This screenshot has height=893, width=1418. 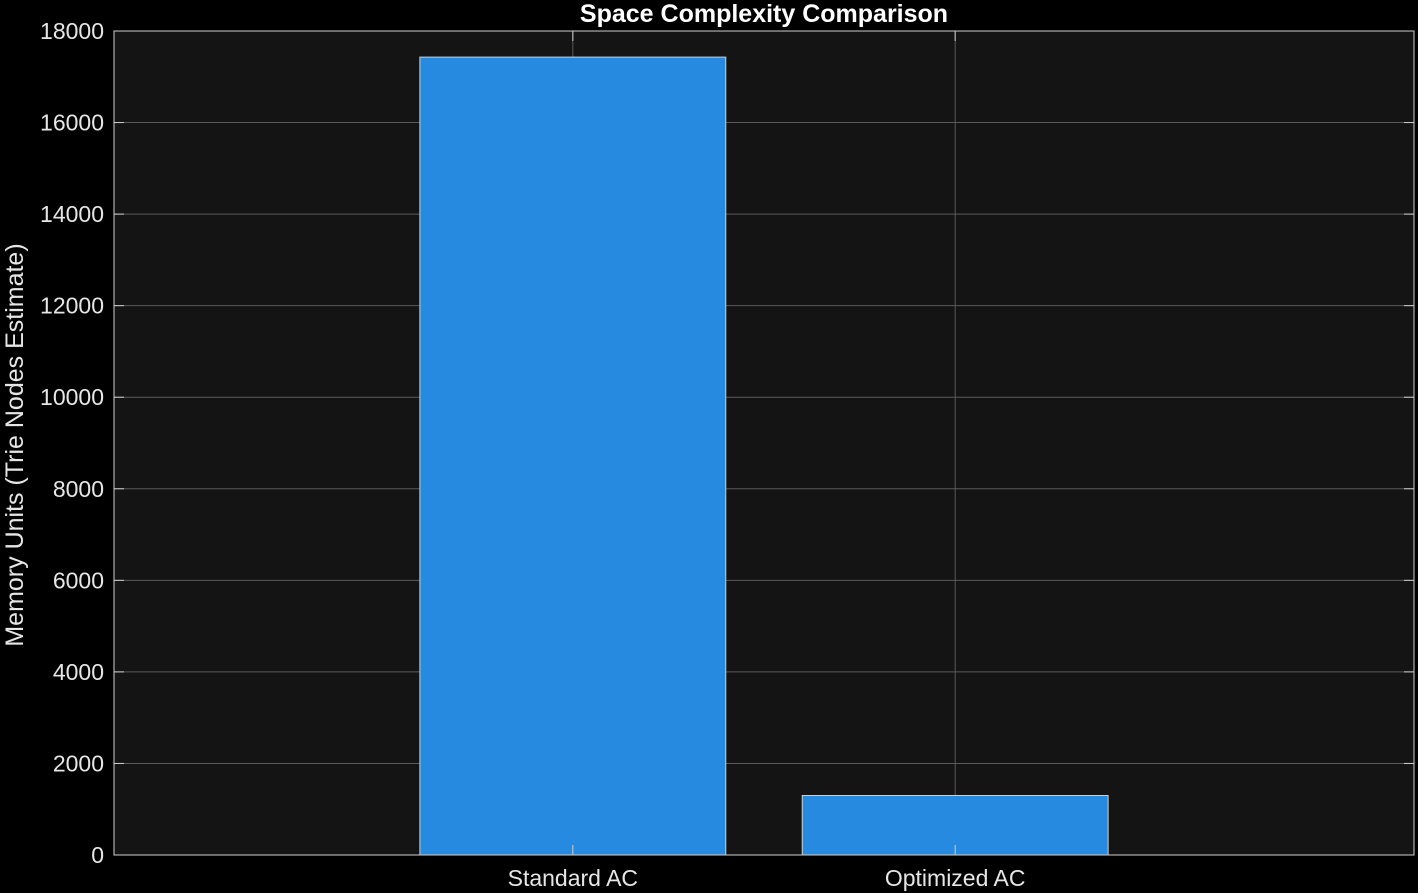 I want to click on y-tick-label: 8000, so click(x=78, y=489).